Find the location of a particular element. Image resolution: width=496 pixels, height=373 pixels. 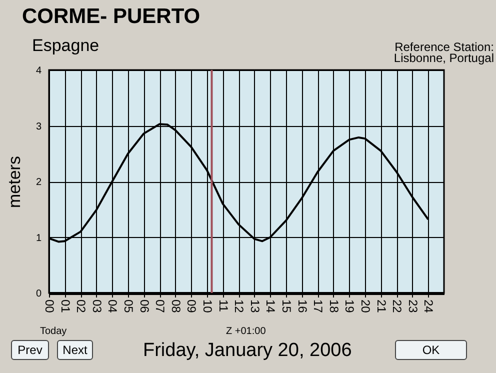

x-tick-label: 13 is located at coordinates (255, 307).